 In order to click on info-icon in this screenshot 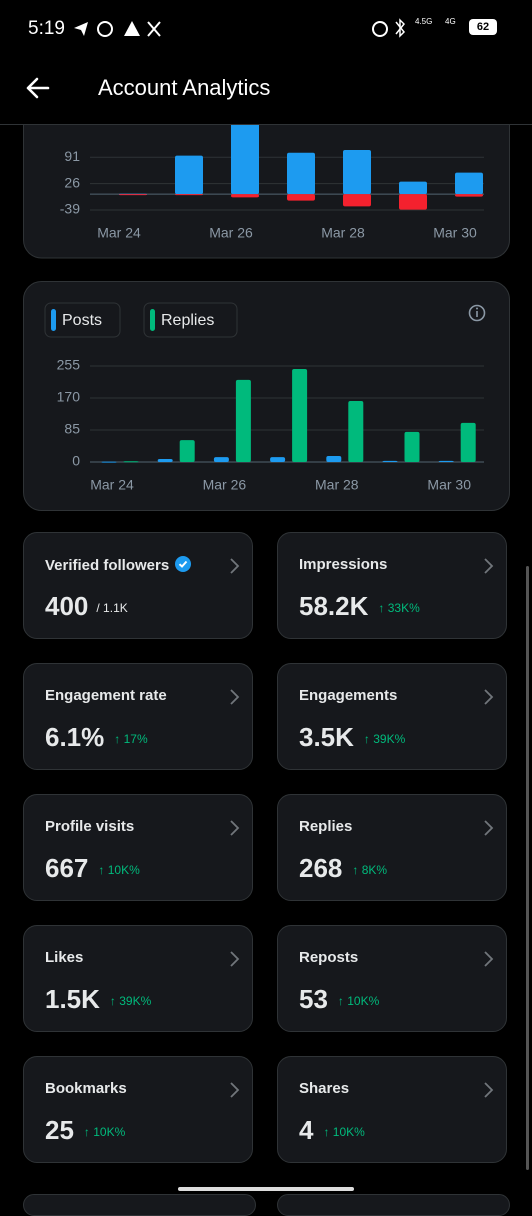, I will do `click(477, 313)`.